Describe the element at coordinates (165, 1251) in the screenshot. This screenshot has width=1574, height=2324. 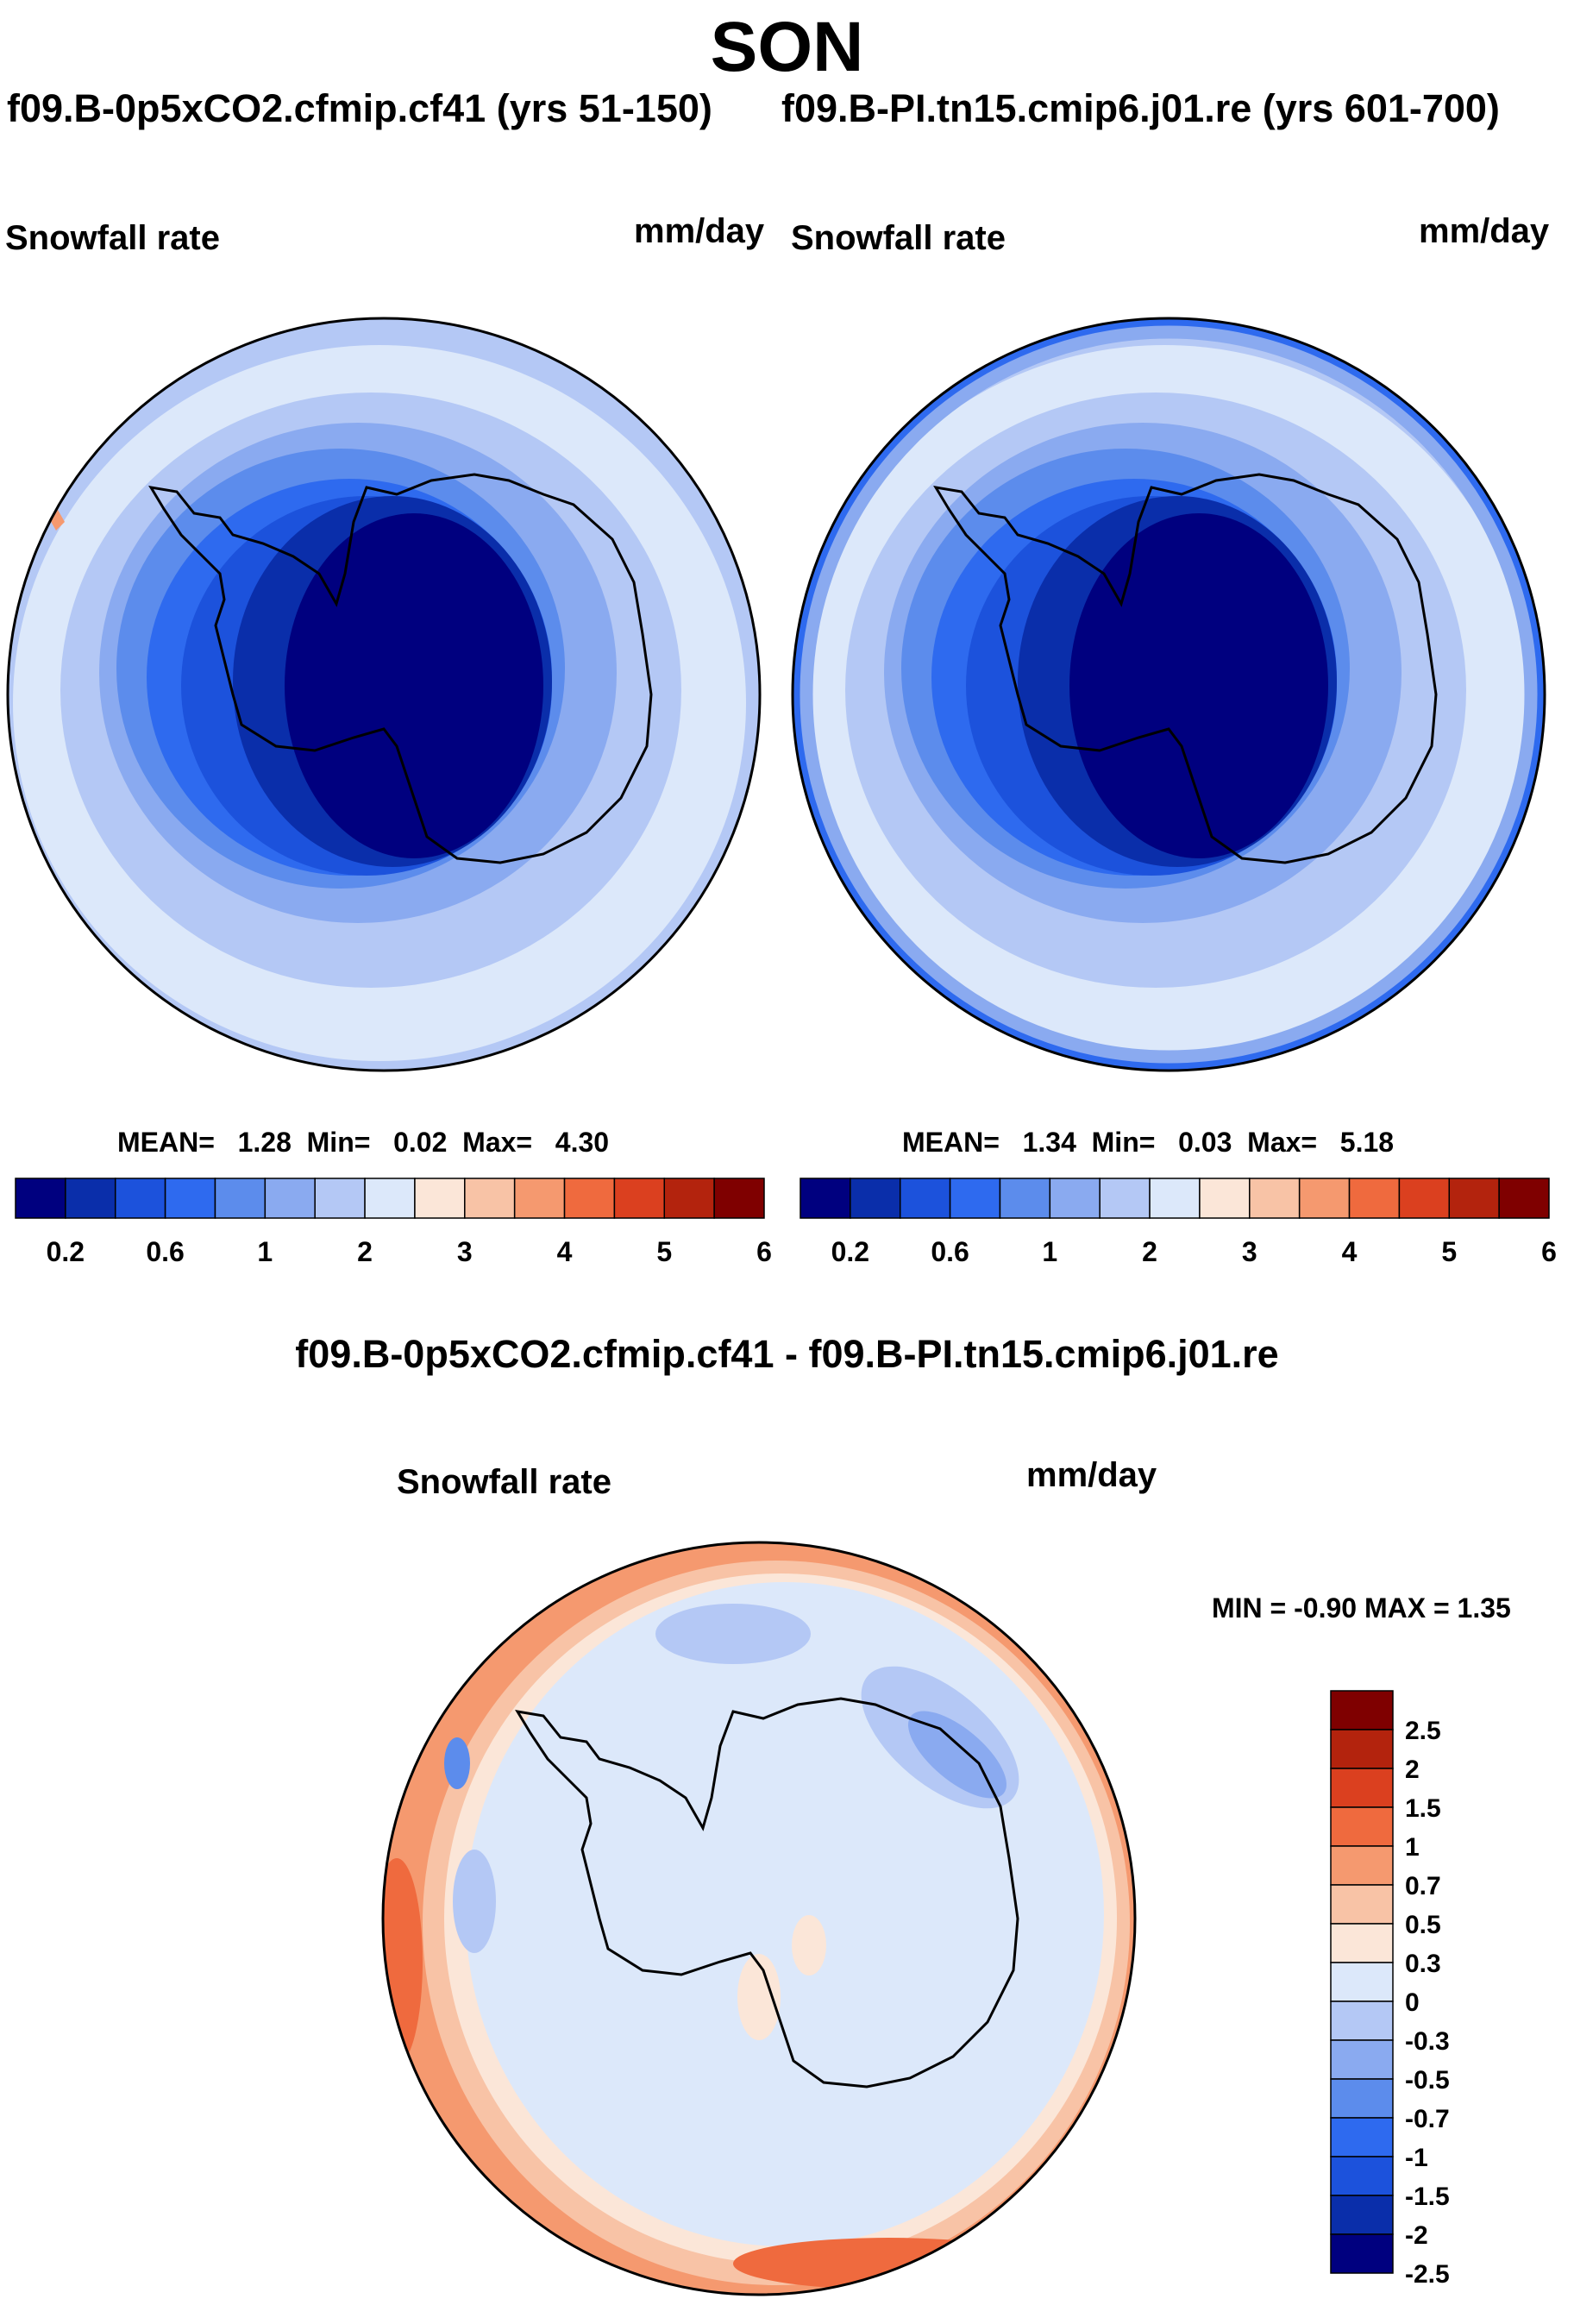
I see `left-colorbar-tick-label: 0.6` at that location.